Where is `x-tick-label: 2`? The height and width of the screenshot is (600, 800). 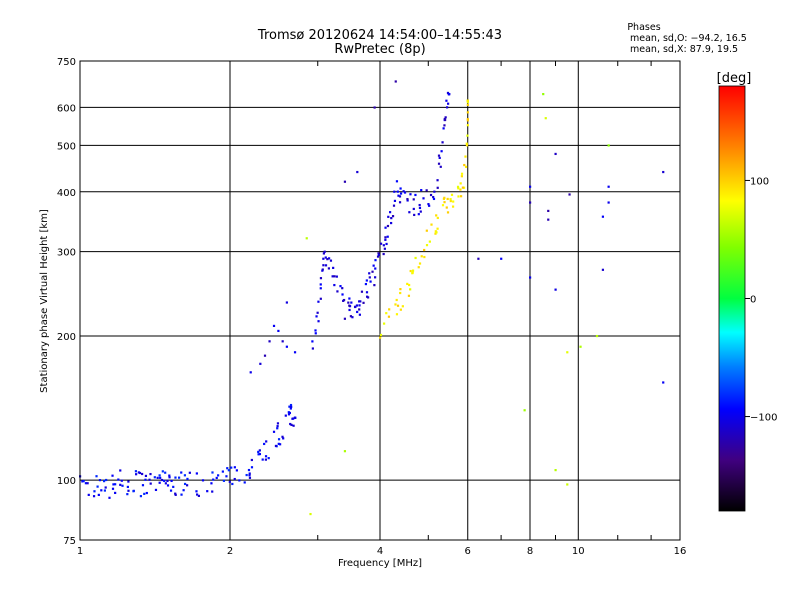
x-tick-label: 2 is located at coordinates (230, 551).